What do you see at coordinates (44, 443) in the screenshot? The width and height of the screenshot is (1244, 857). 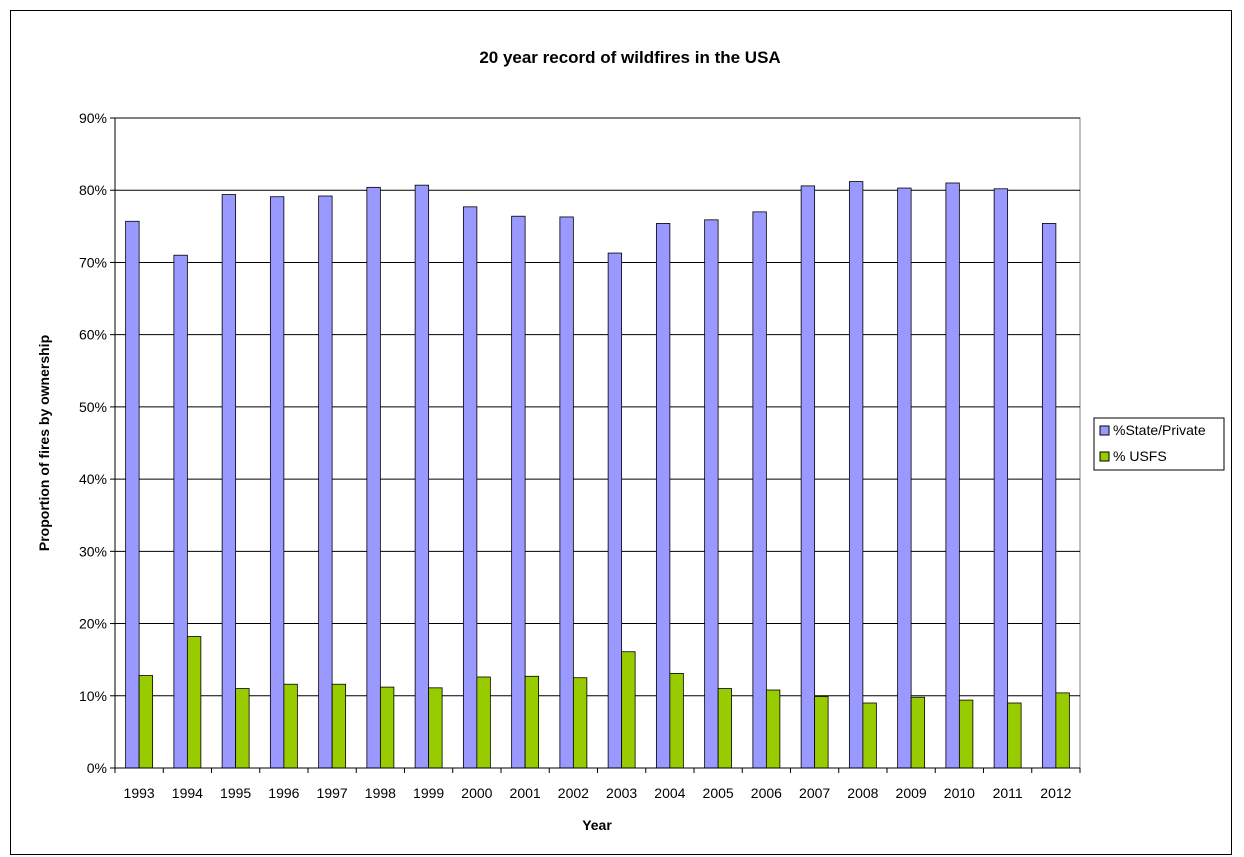 I see `y-axis-title: Proportion of fires by ownership` at bounding box center [44, 443].